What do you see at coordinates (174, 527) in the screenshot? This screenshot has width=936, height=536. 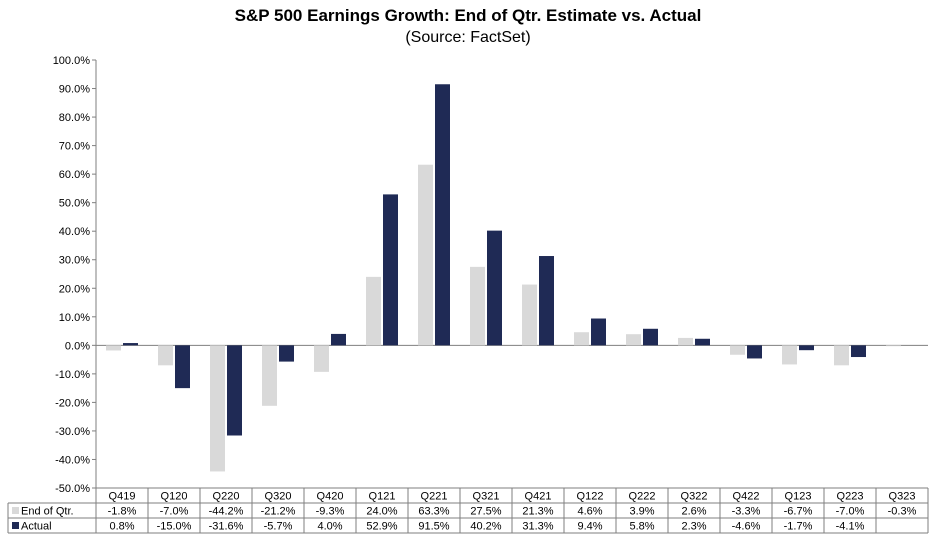 I see `data-table-value: -15.0%` at bounding box center [174, 527].